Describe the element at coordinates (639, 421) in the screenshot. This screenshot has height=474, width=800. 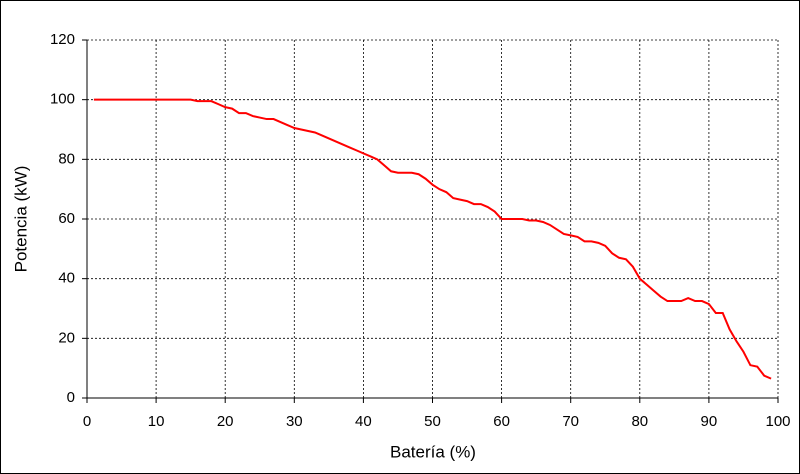
I see `x-tick-label: 80` at that location.